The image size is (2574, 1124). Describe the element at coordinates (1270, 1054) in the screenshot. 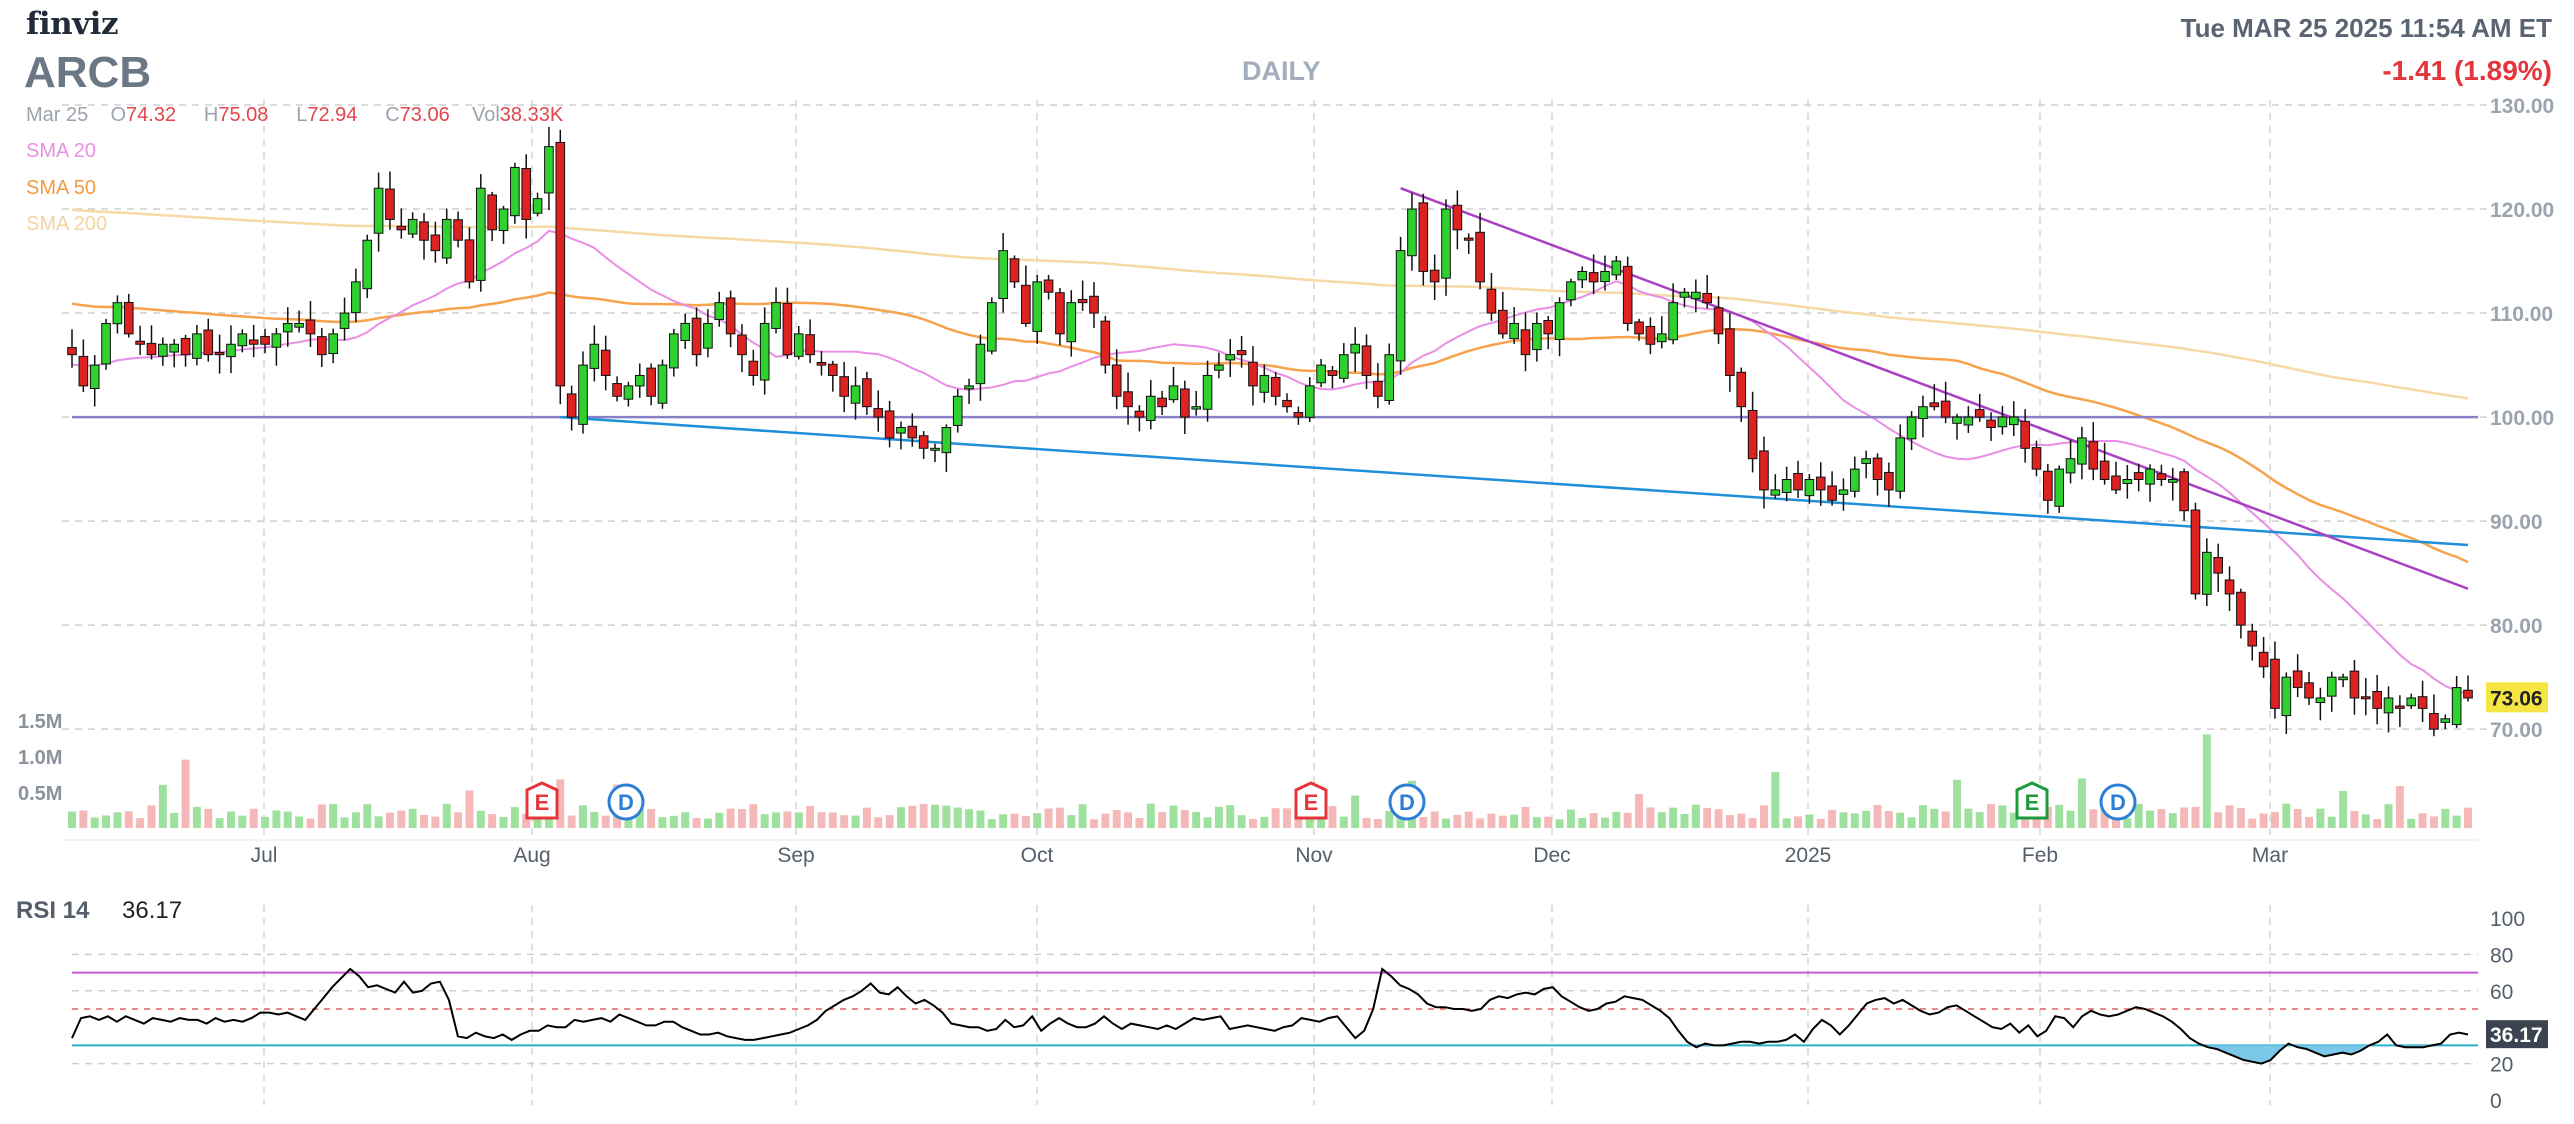

I see `rsi-oversold-fill` at that location.